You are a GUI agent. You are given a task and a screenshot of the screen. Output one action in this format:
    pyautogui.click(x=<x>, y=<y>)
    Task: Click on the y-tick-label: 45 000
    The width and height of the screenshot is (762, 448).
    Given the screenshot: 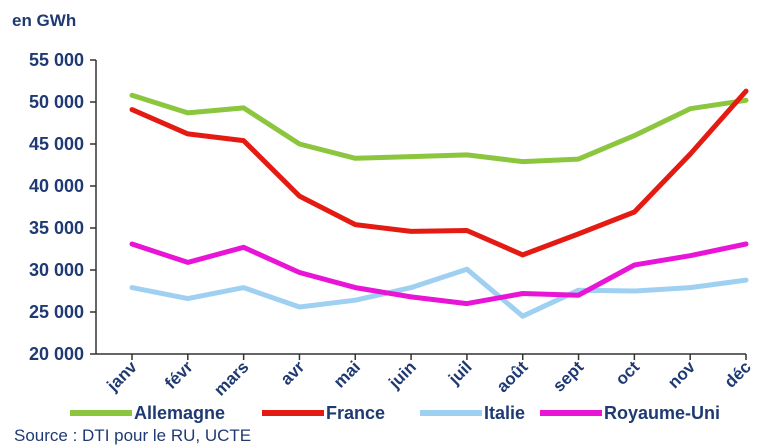 What is the action you would take?
    pyautogui.click(x=56, y=144)
    